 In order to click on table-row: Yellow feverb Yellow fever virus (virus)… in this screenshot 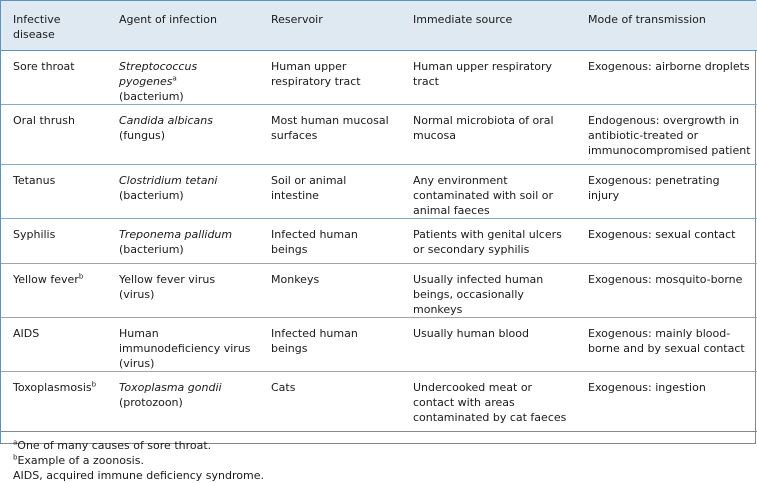, I will do `click(379, 290)`.